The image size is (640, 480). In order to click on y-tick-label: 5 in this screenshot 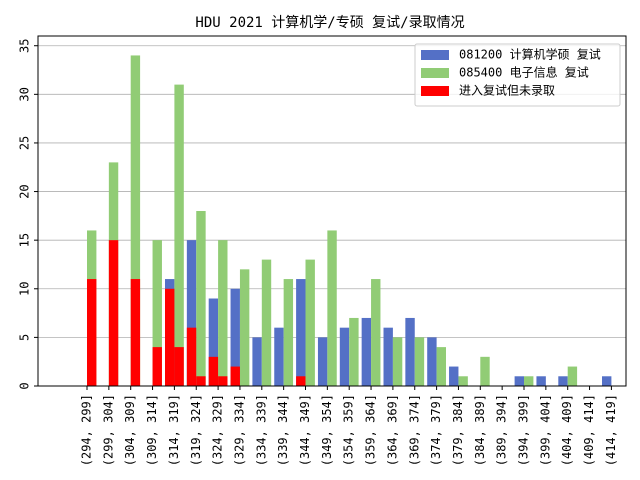, I will do `click(25, 337)`.